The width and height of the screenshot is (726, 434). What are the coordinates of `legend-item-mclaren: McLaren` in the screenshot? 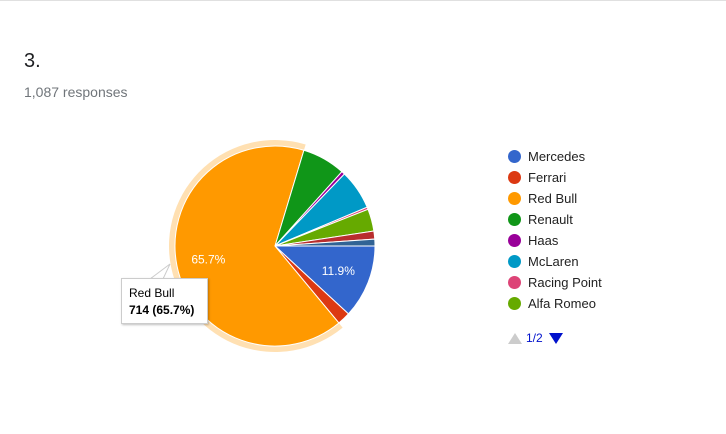 It's located at (555, 261).